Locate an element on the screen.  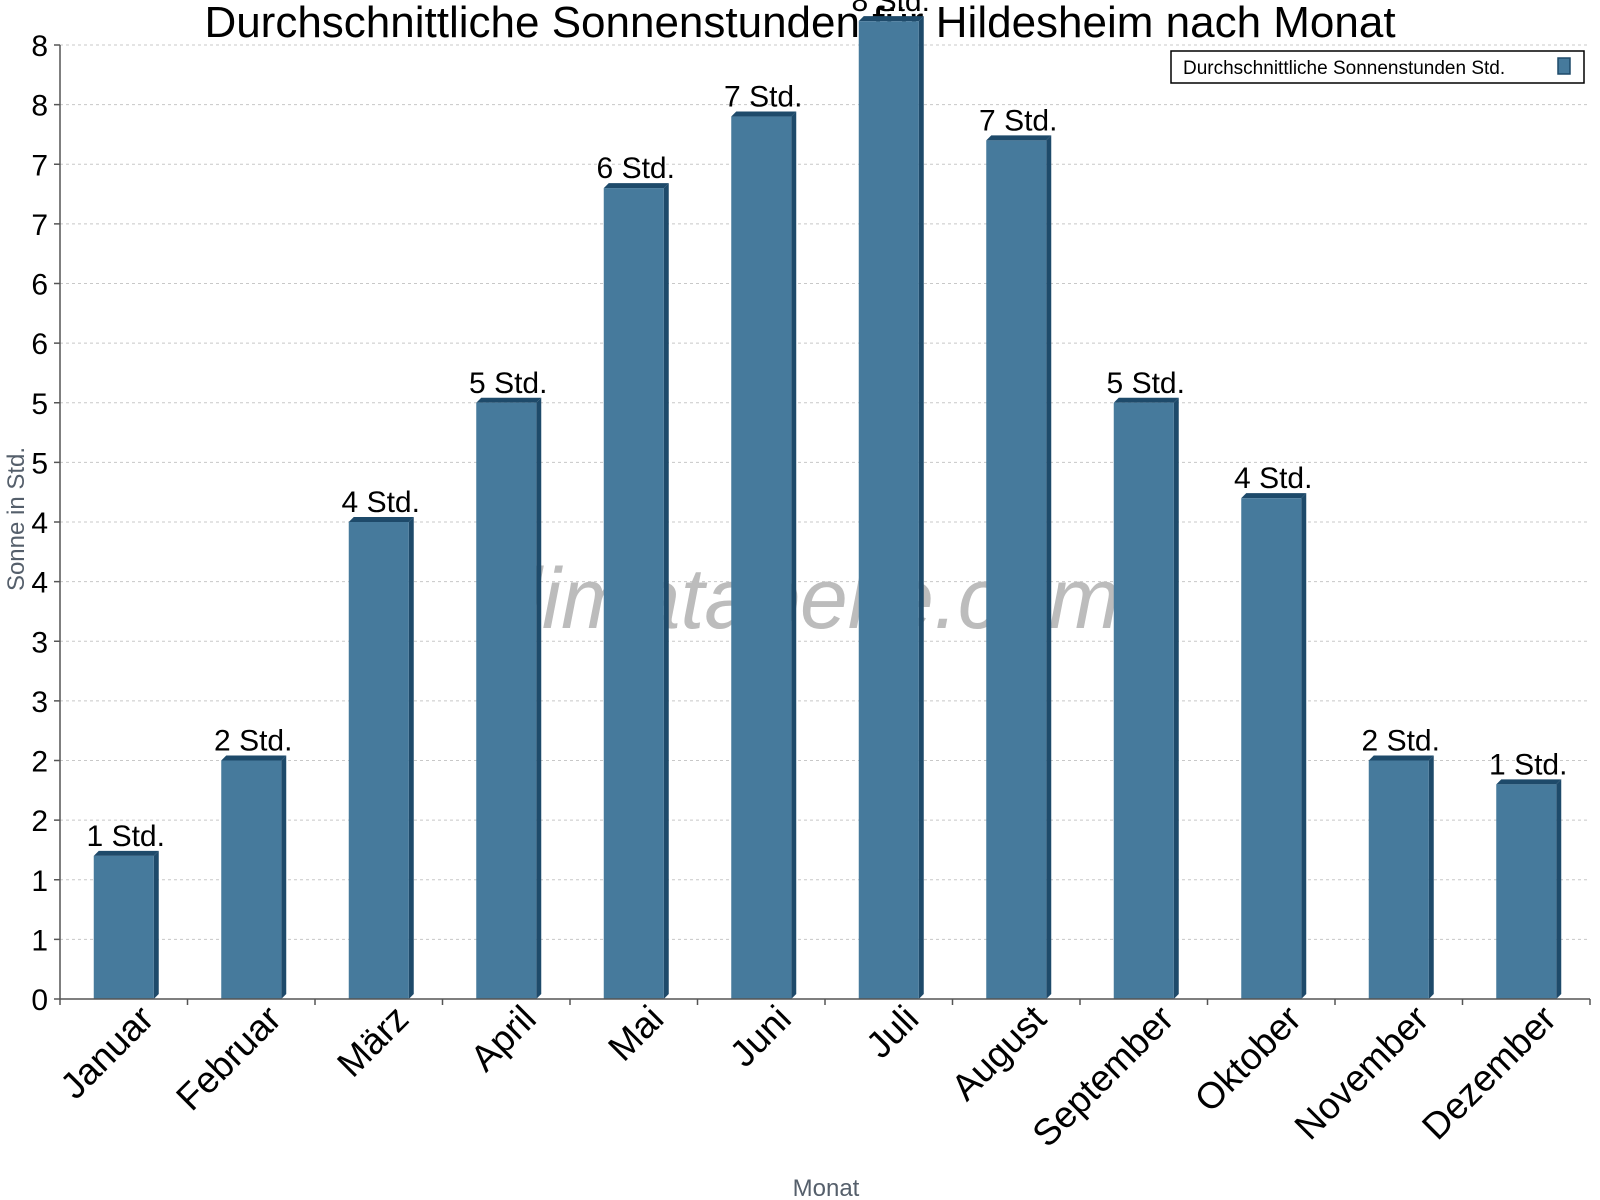
x-tick-label: Dezember is located at coordinates (1489, 1073).